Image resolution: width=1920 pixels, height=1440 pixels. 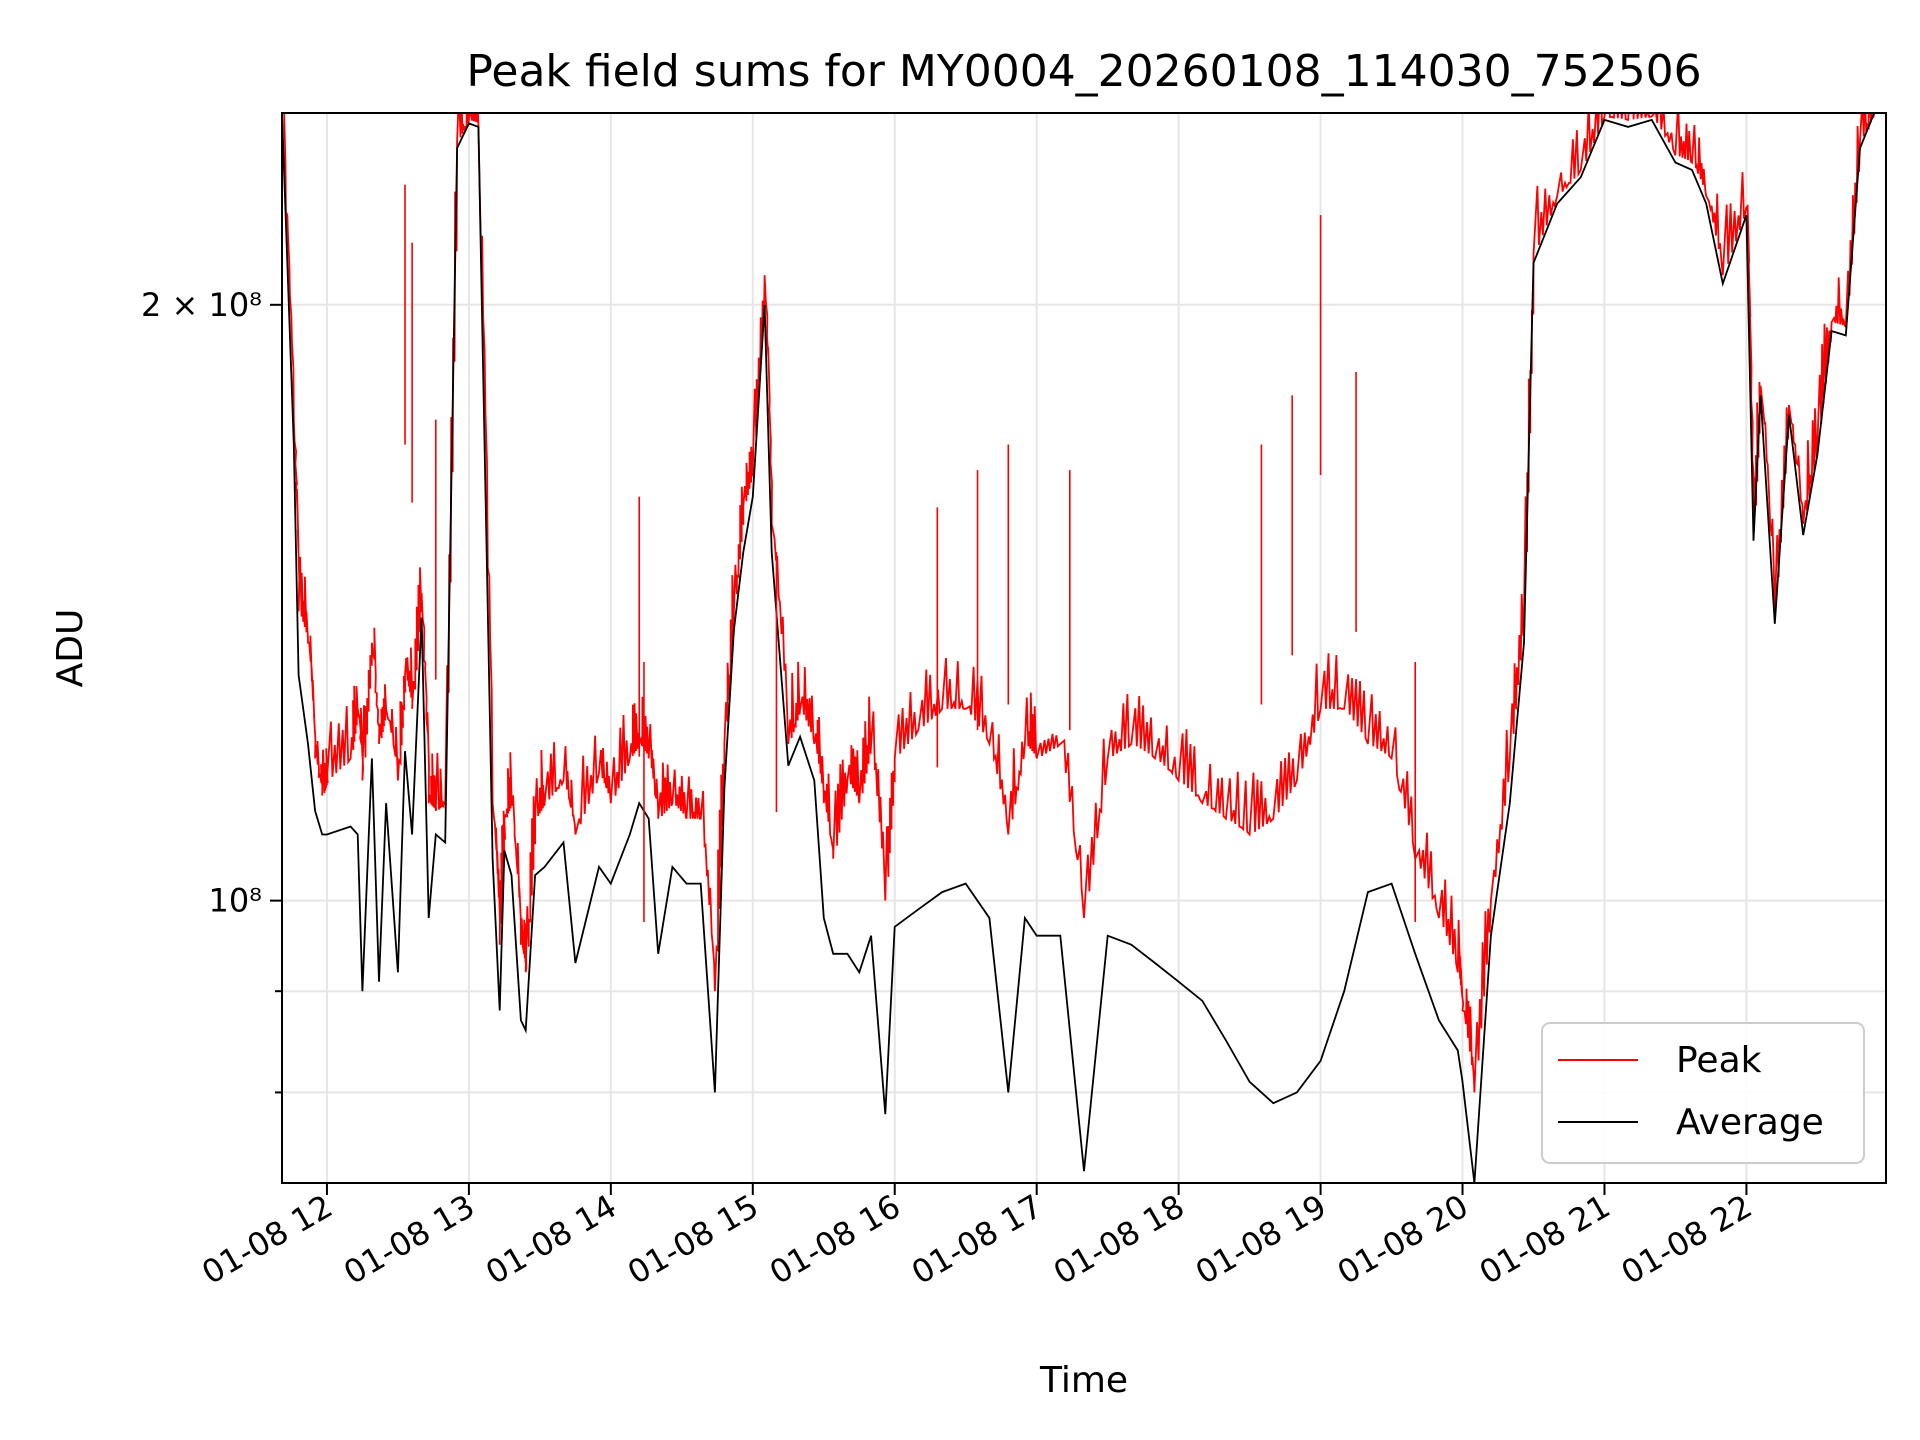 I want to click on x-tick-label: 01-08 18, so click(x=1119, y=1239).